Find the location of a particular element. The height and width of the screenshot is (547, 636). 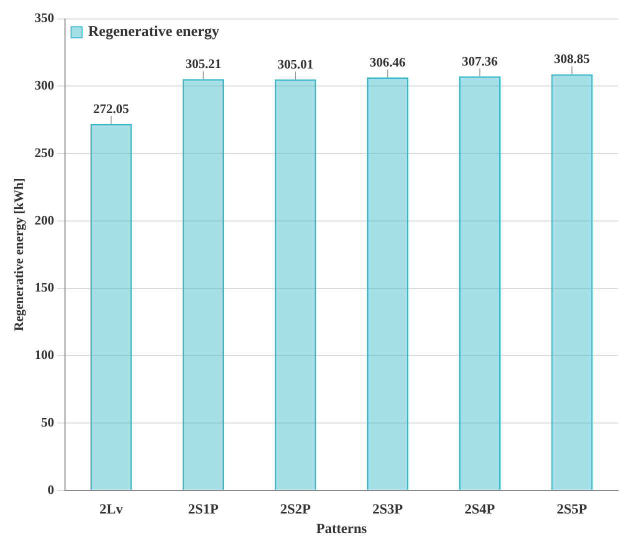

data-label: 272.05 is located at coordinates (111, 108).